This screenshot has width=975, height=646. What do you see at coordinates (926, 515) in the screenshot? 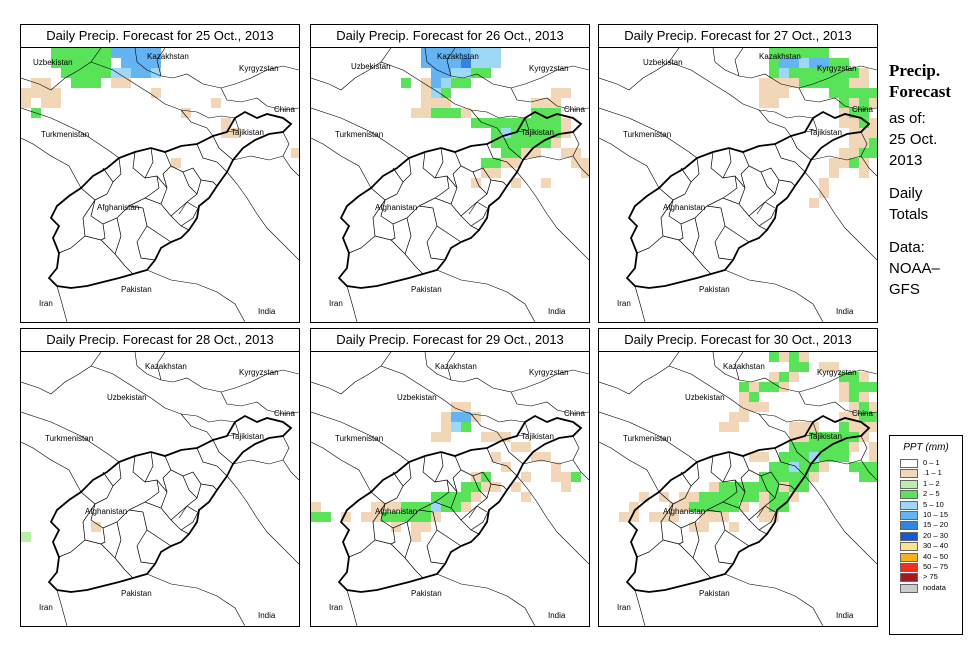
I see `legend-item: 10 – 15` at bounding box center [926, 515].